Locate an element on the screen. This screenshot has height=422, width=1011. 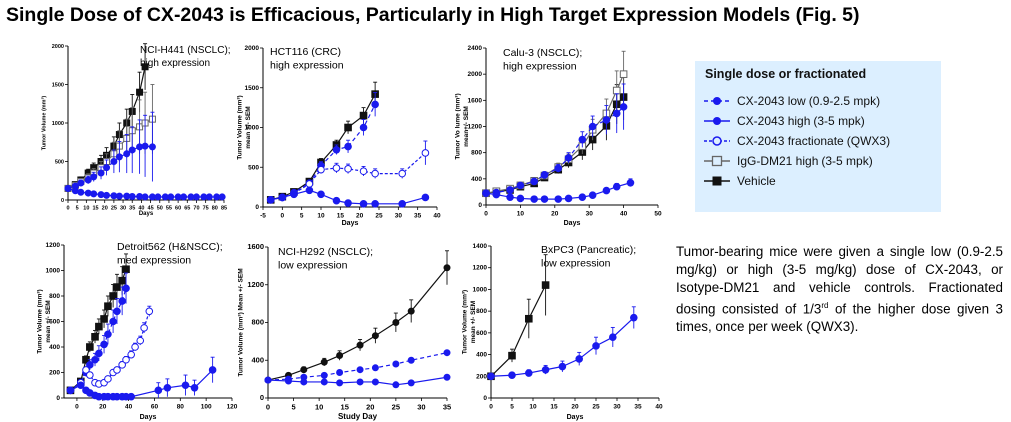
chart-annotation: Calu-3 (NSCLC); is located at coordinates (542, 53).